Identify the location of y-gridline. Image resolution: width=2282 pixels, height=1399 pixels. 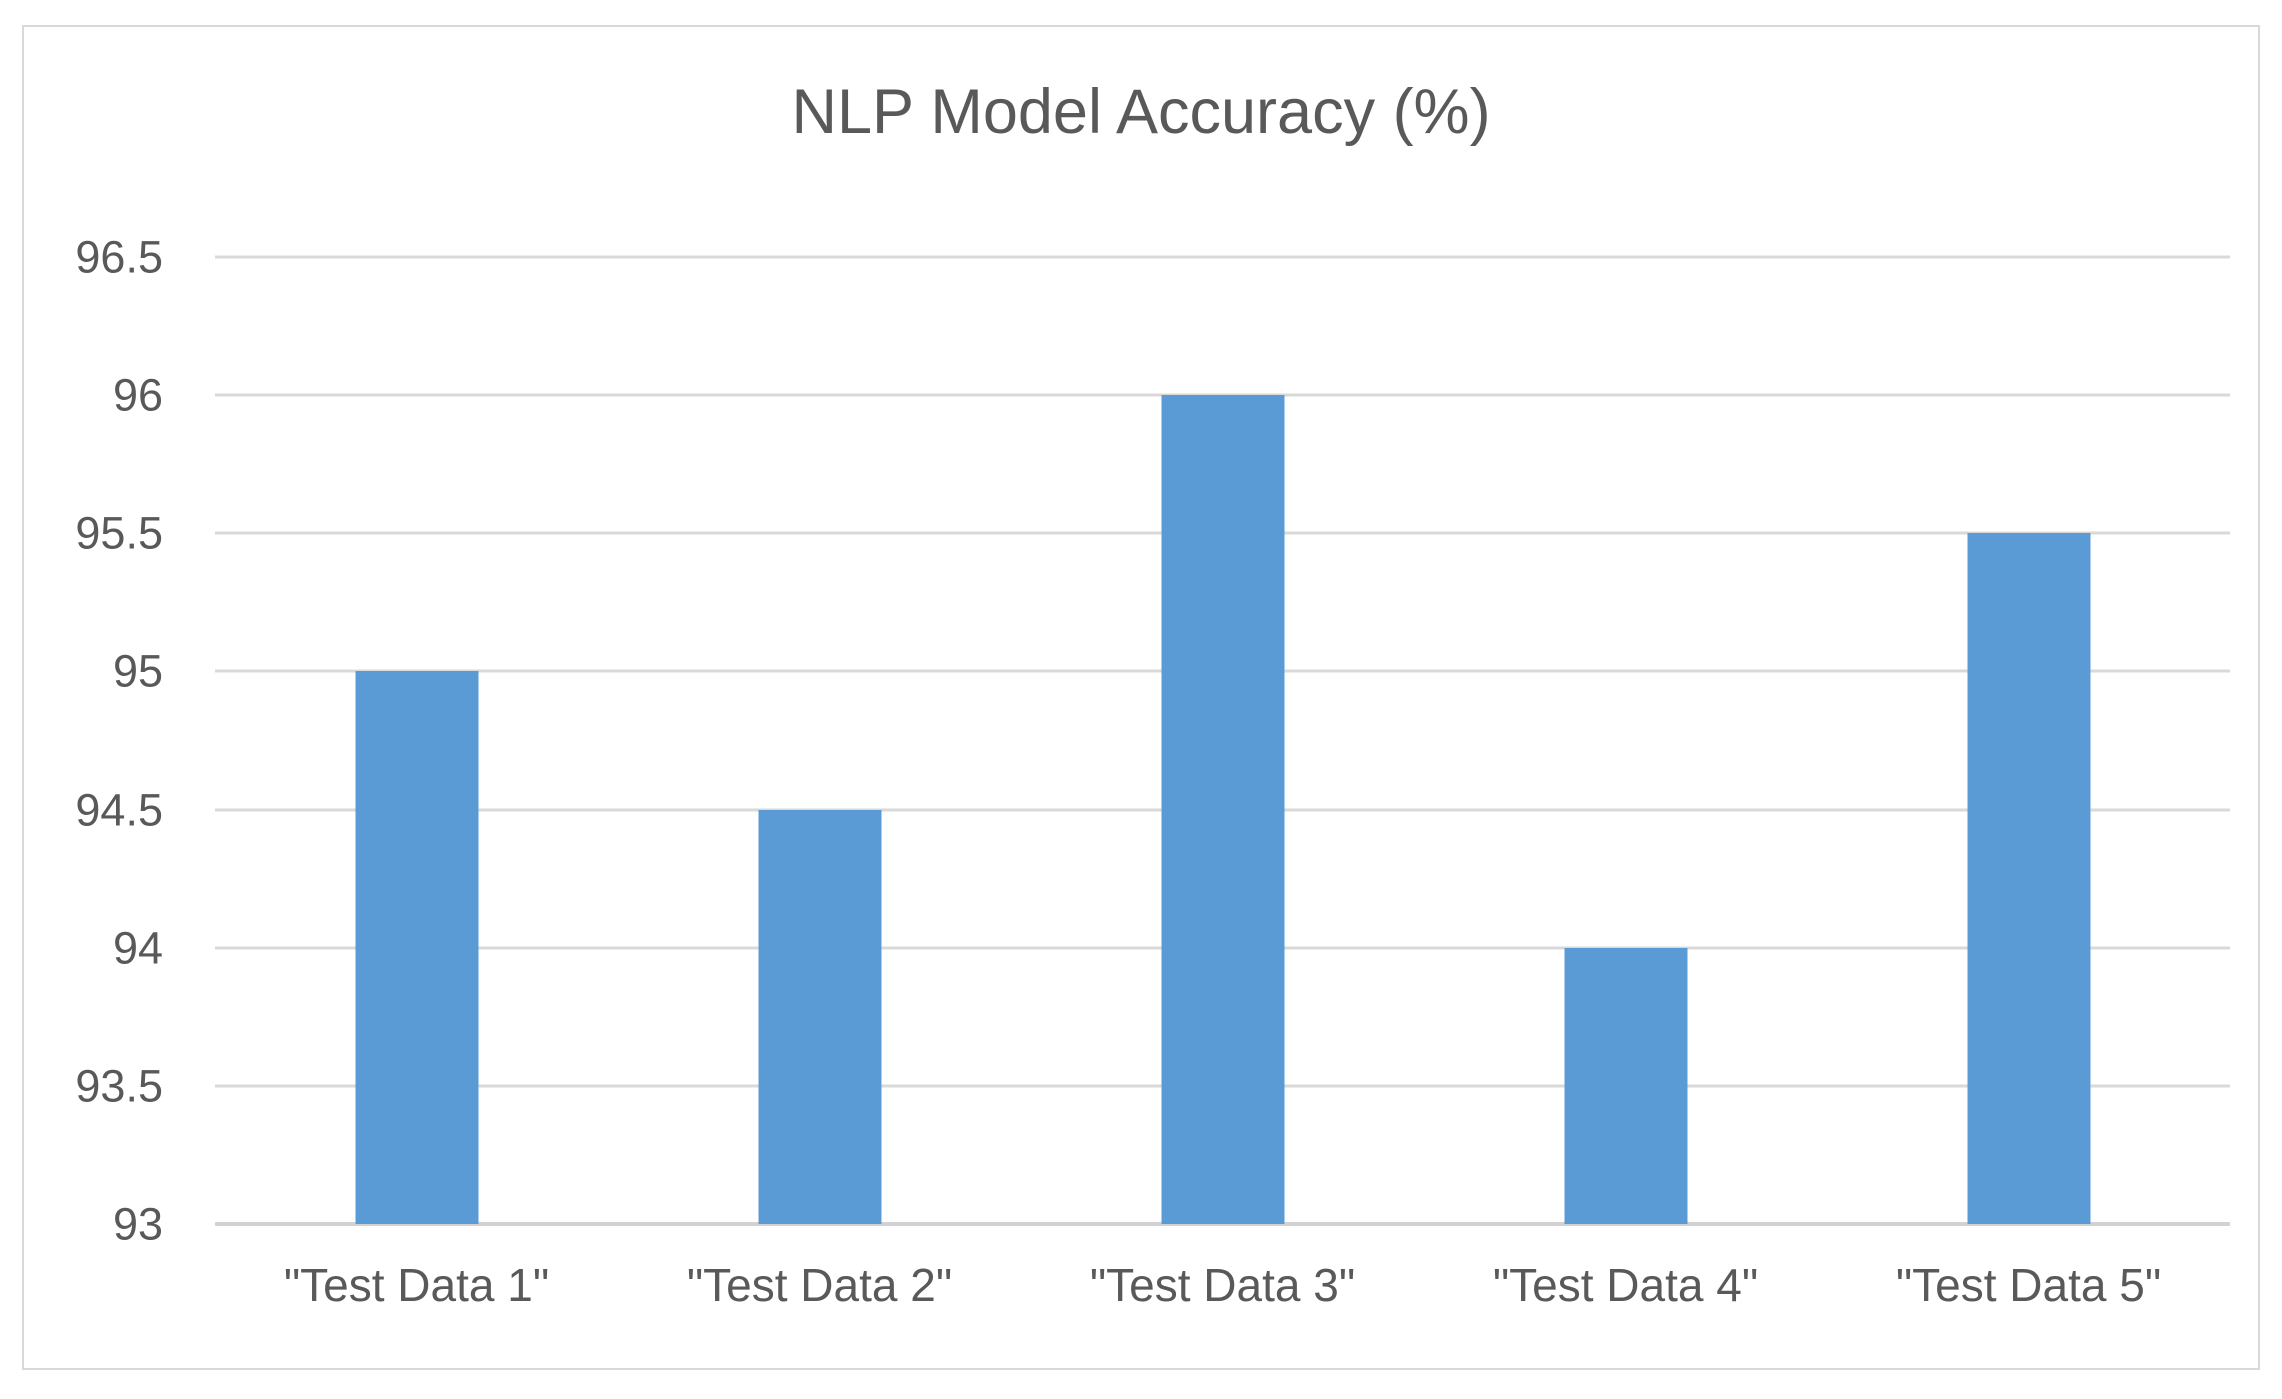
(1222, 257).